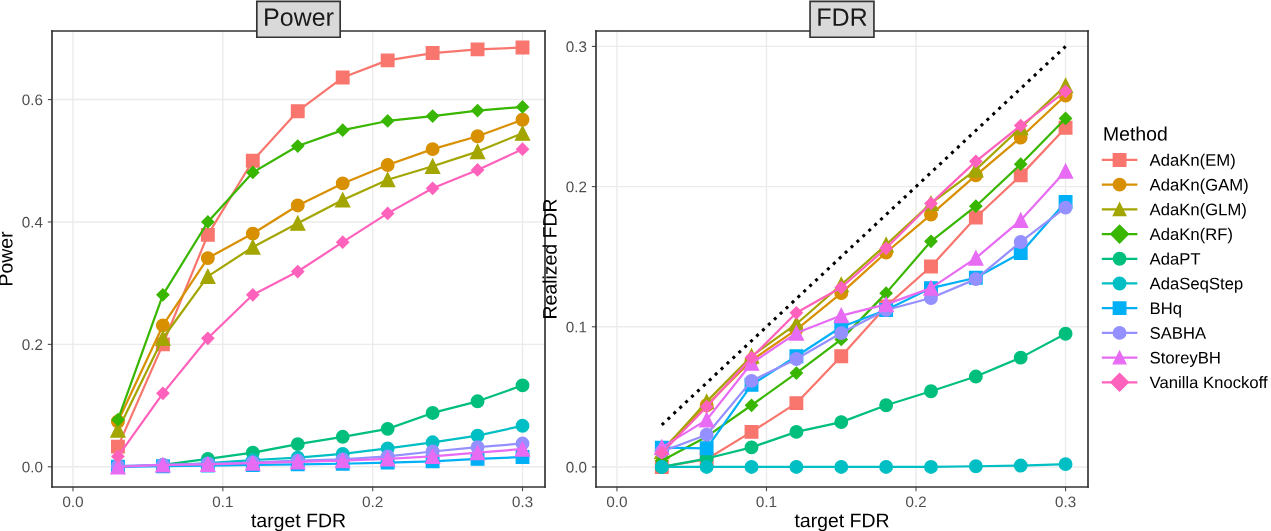 The height and width of the screenshot is (531, 1271). Describe the element at coordinates (576, 327) in the screenshot. I see `y-tick-label: 0.1` at that location.